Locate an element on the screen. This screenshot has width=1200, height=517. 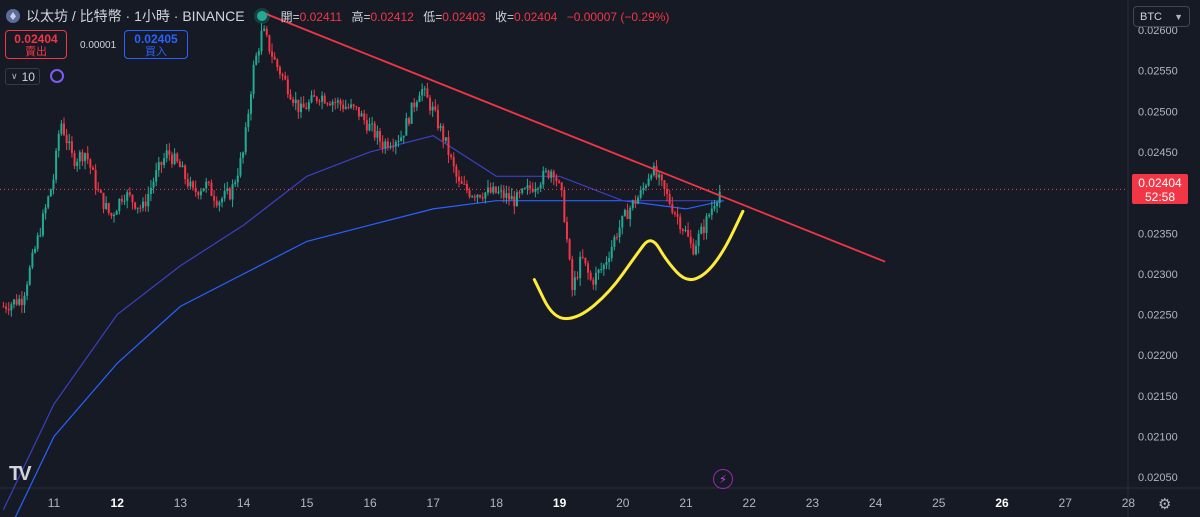
x-tick-label: 11 is located at coordinates (54, 503).